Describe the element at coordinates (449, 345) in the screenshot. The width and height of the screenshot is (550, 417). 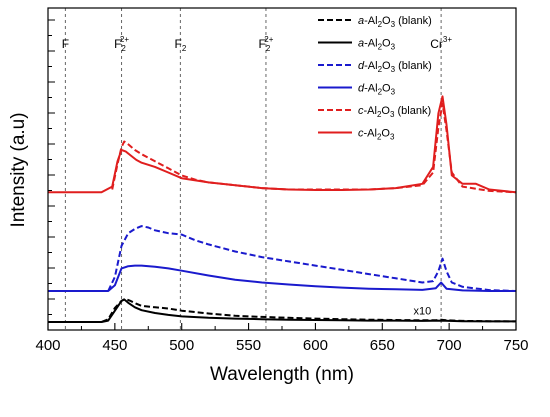
I see `x-tick-label: 700` at that location.